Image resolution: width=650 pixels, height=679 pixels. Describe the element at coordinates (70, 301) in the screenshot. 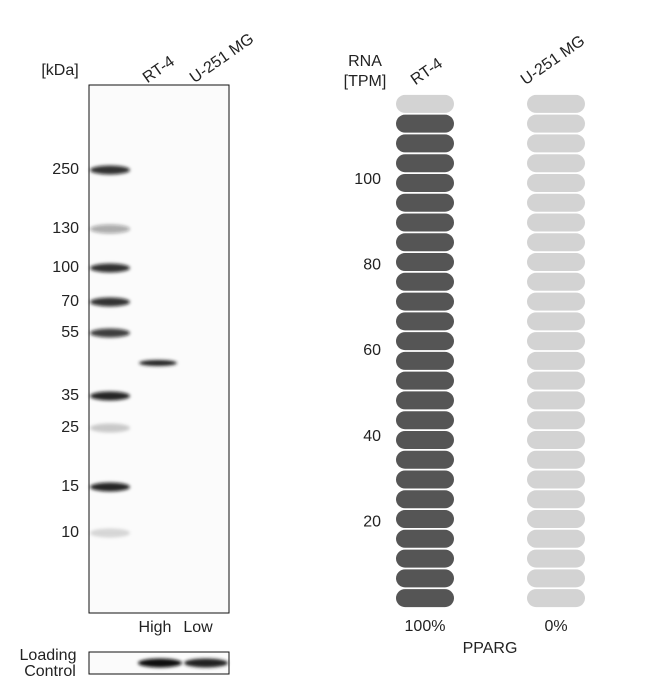

I see `marker-label: 70` at that location.